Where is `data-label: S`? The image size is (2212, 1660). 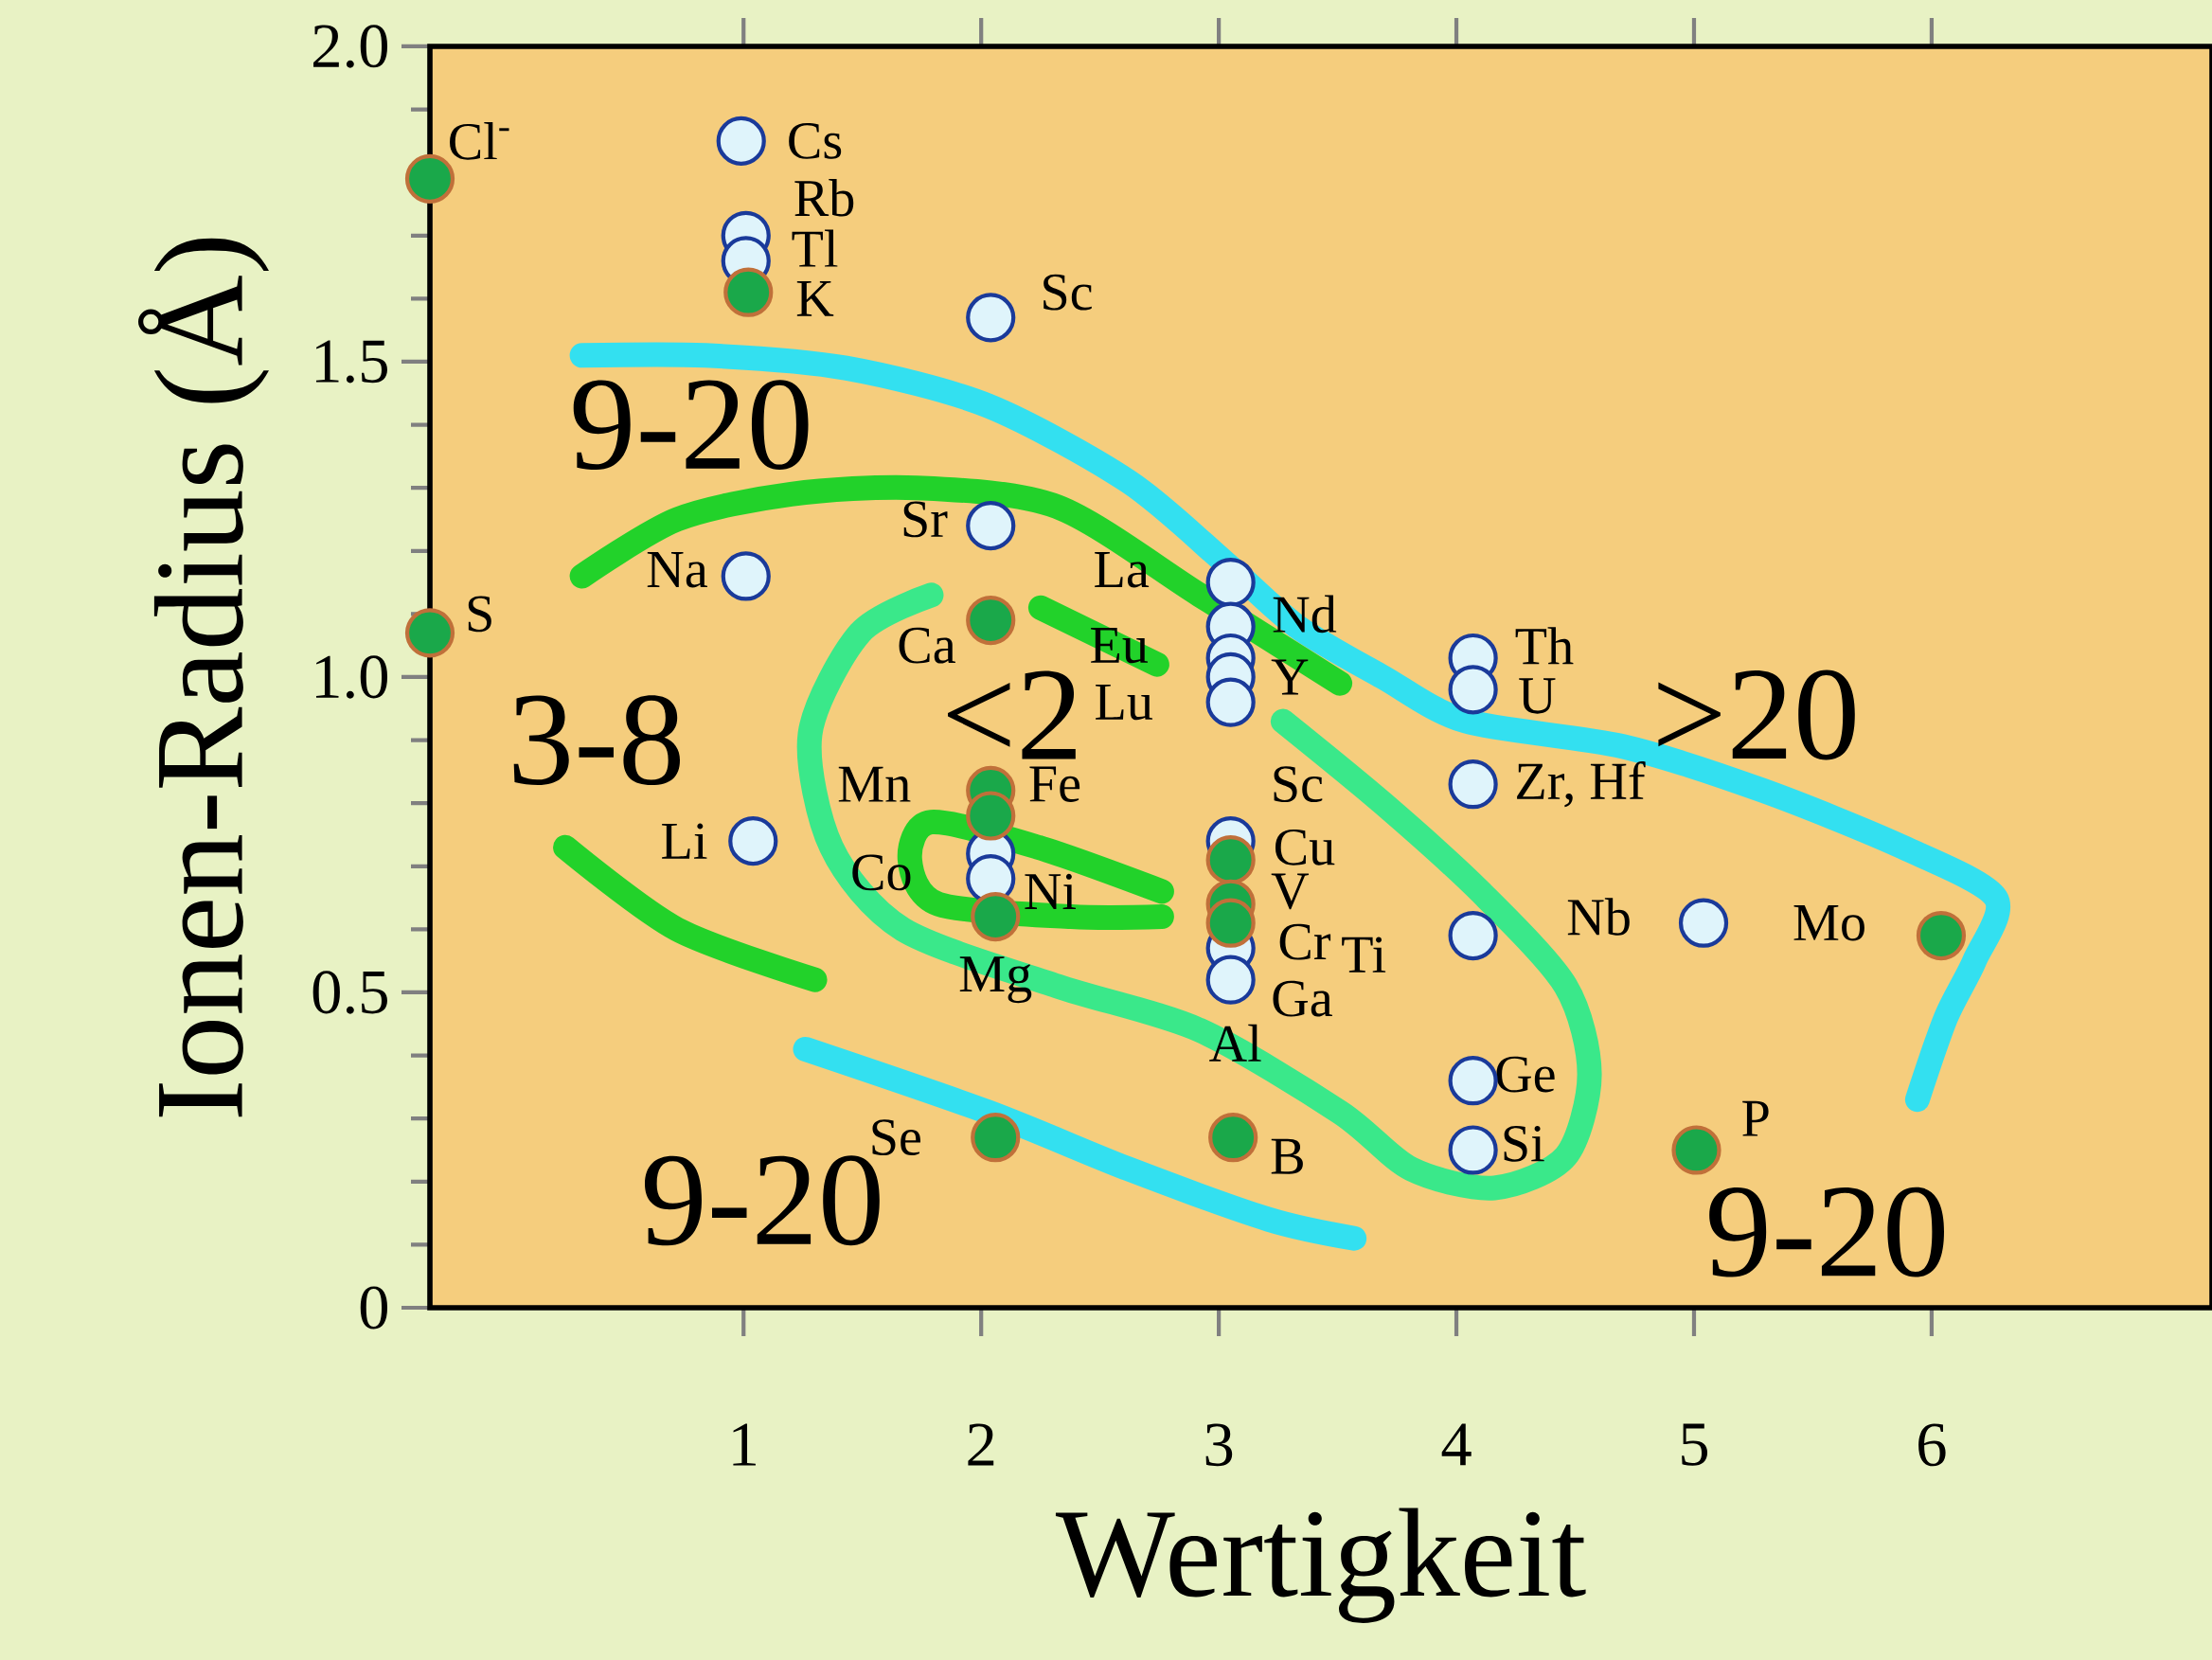 data-label: S is located at coordinates (479, 614).